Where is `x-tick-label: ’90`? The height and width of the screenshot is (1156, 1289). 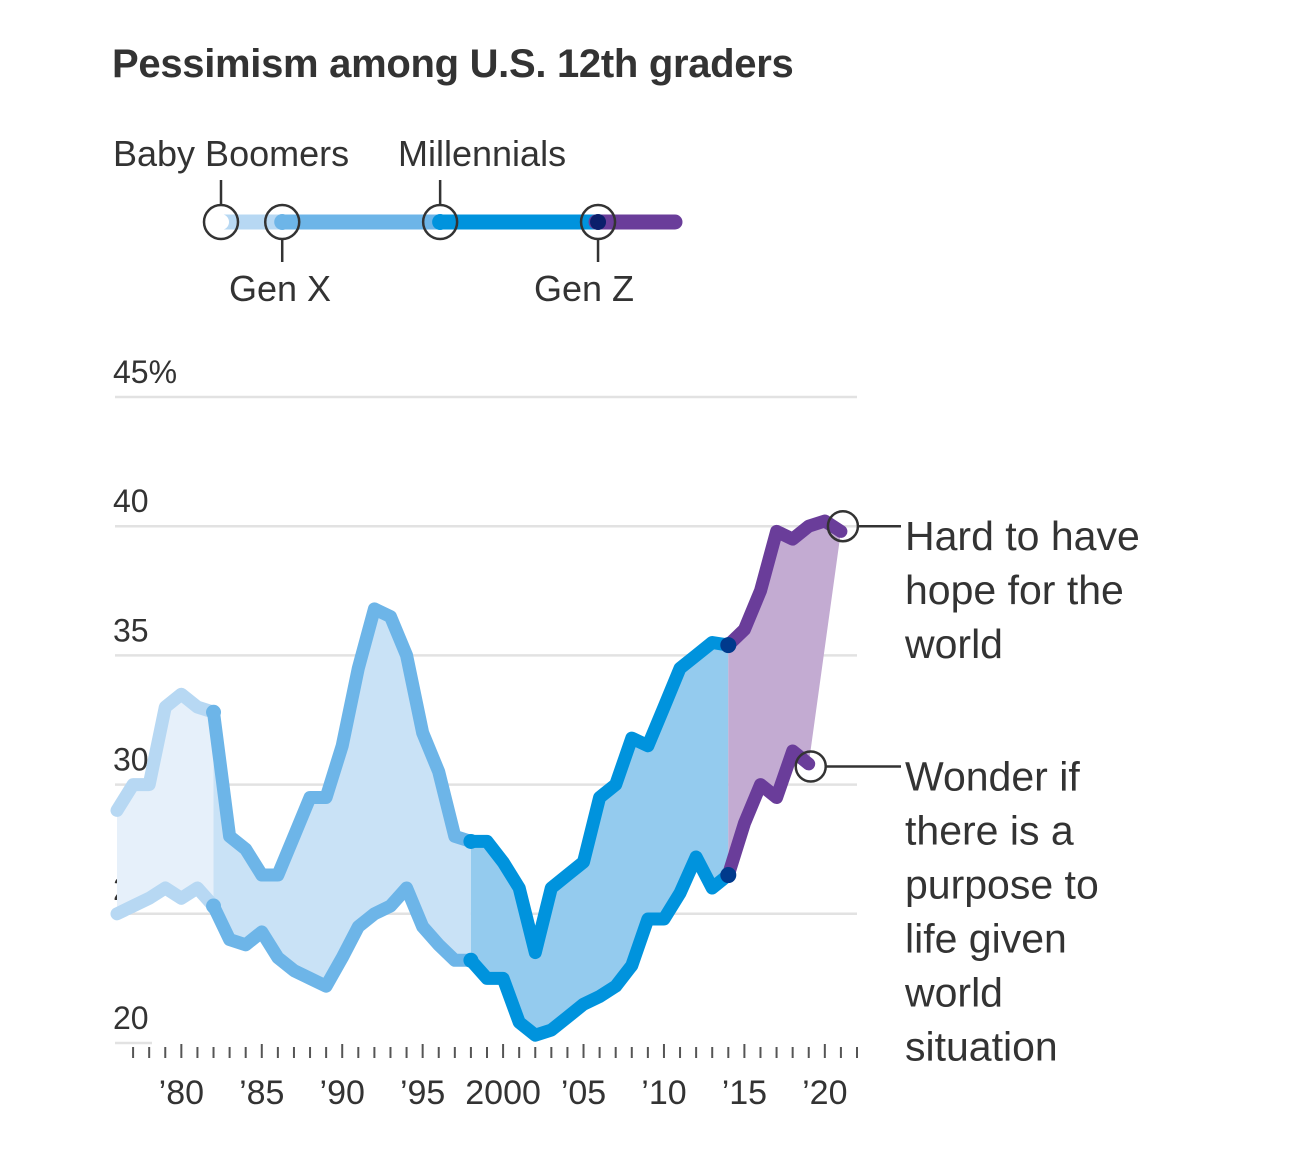 x-tick-label: ’90 is located at coordinates (342, 1093).